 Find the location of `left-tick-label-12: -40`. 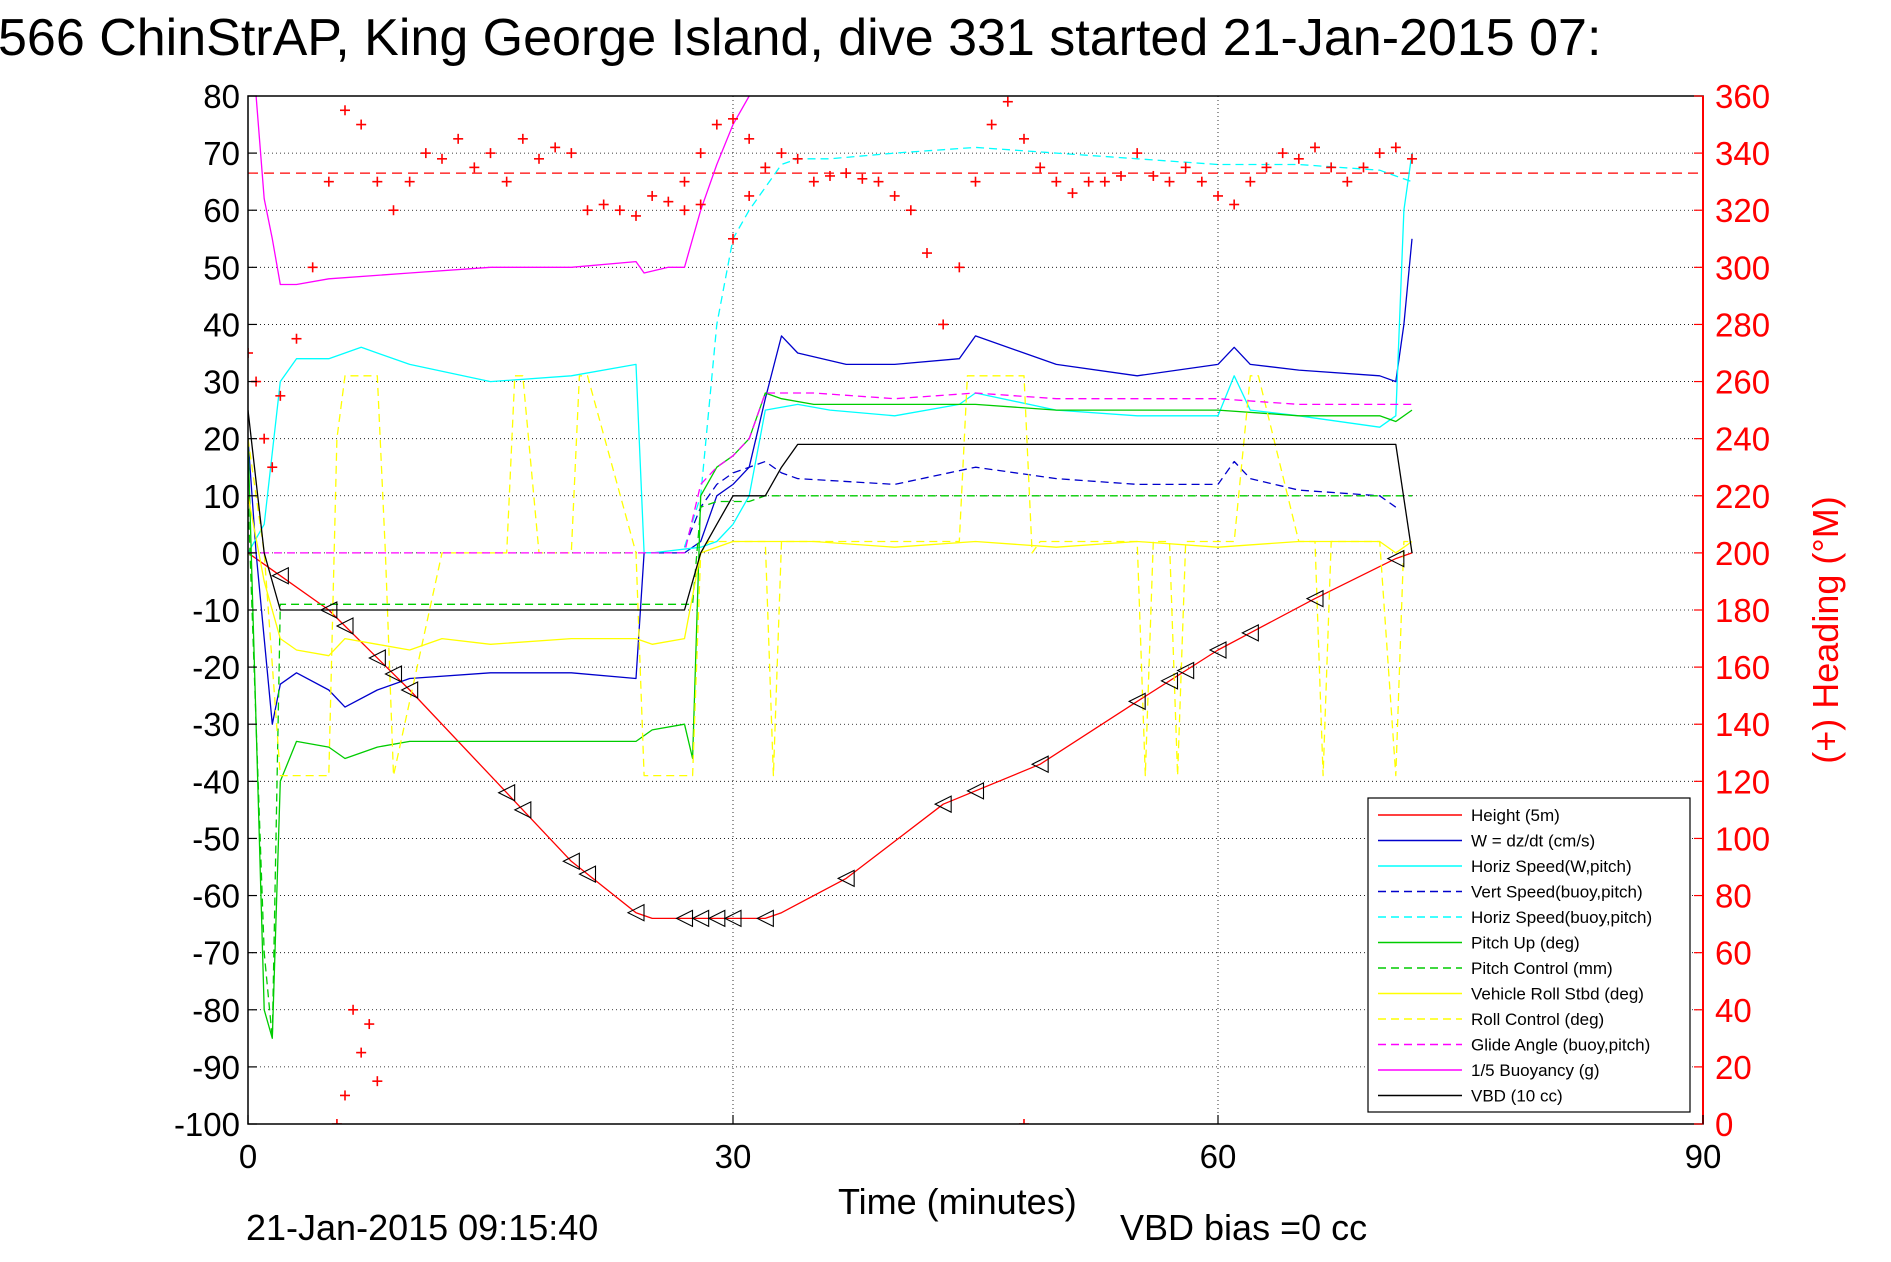

left-tick-label-12: -40 is located at coordinates (216, 781).